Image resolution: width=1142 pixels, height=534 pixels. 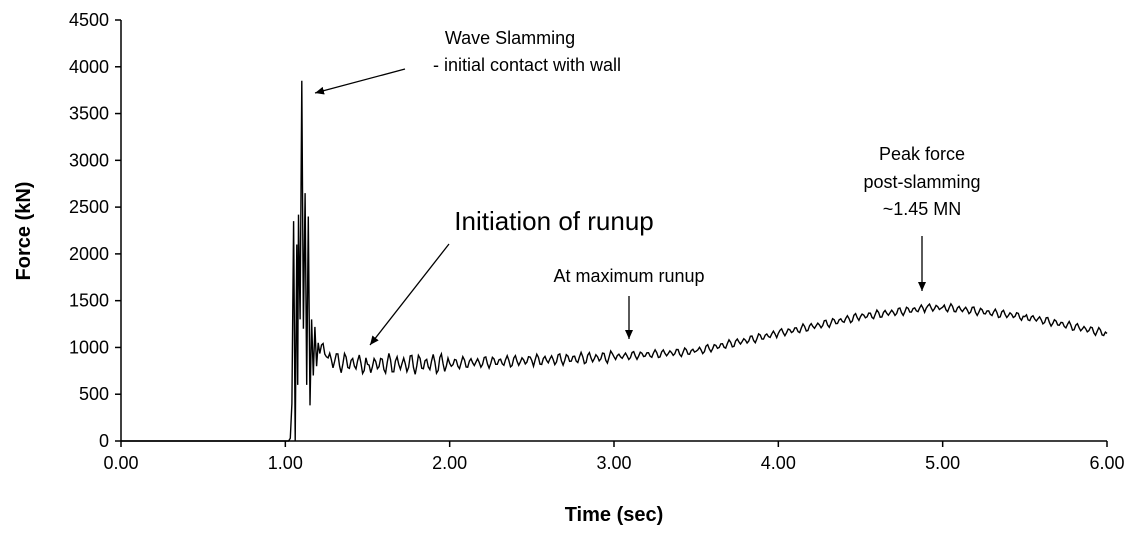 What do you see at coordinates (613, 463) in the screenshot?
I see `x-tick-label: 3.00` at bounding box center [613, 463].